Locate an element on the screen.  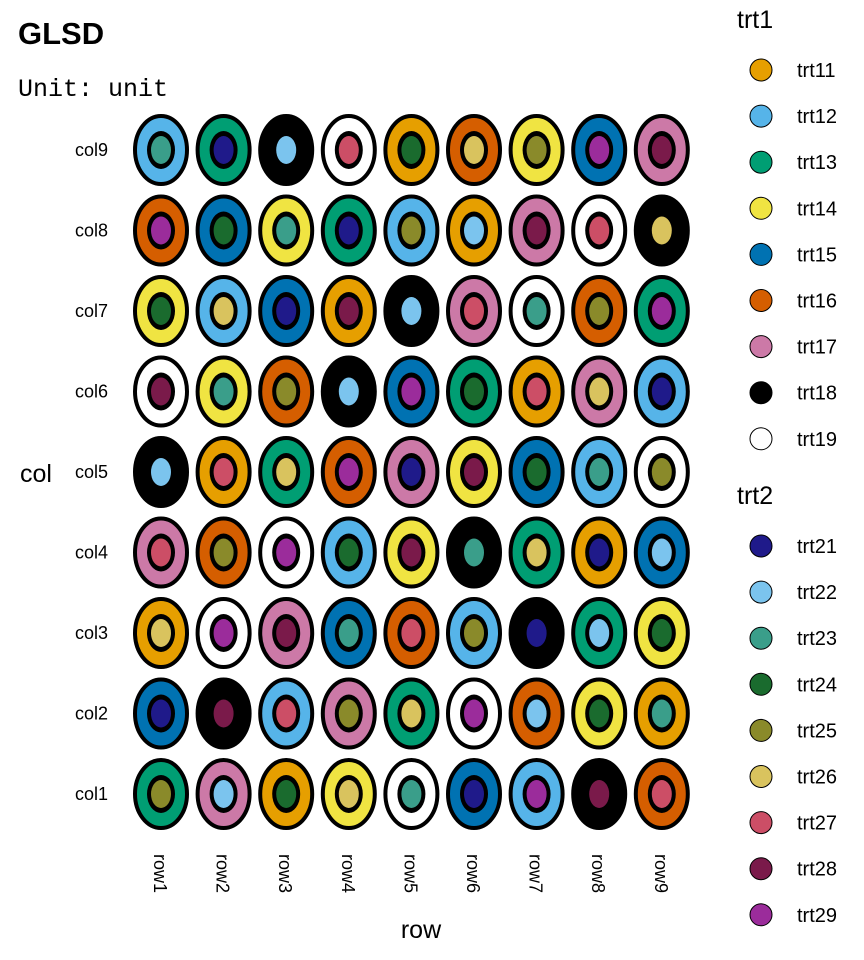
x-axis-ticks: row1 row2 row3 row4 row5 row6 row7 row8 row9 is located at coordinates (410, 873).